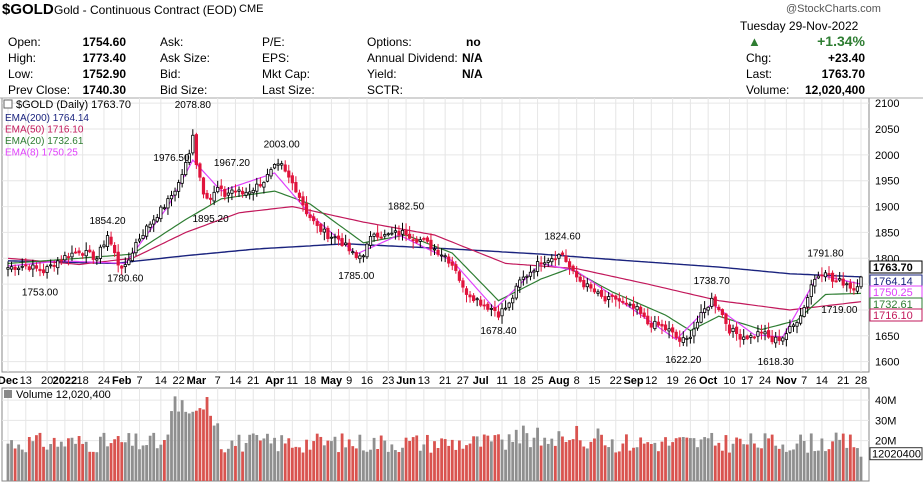 This screenshot has width=923, height=483. What do you see at coordinates (896, 304) in the screenshot?
I see `last-value-tag: 1732.61` at bounding box center [896, 304].